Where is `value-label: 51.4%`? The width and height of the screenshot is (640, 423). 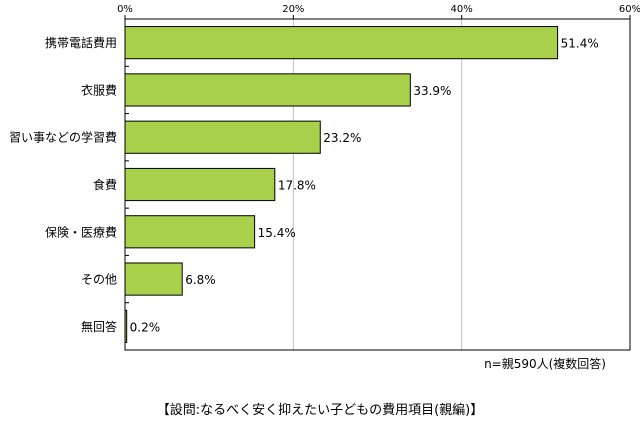
value-label: 51.4% is located at coordinates (580, 44).